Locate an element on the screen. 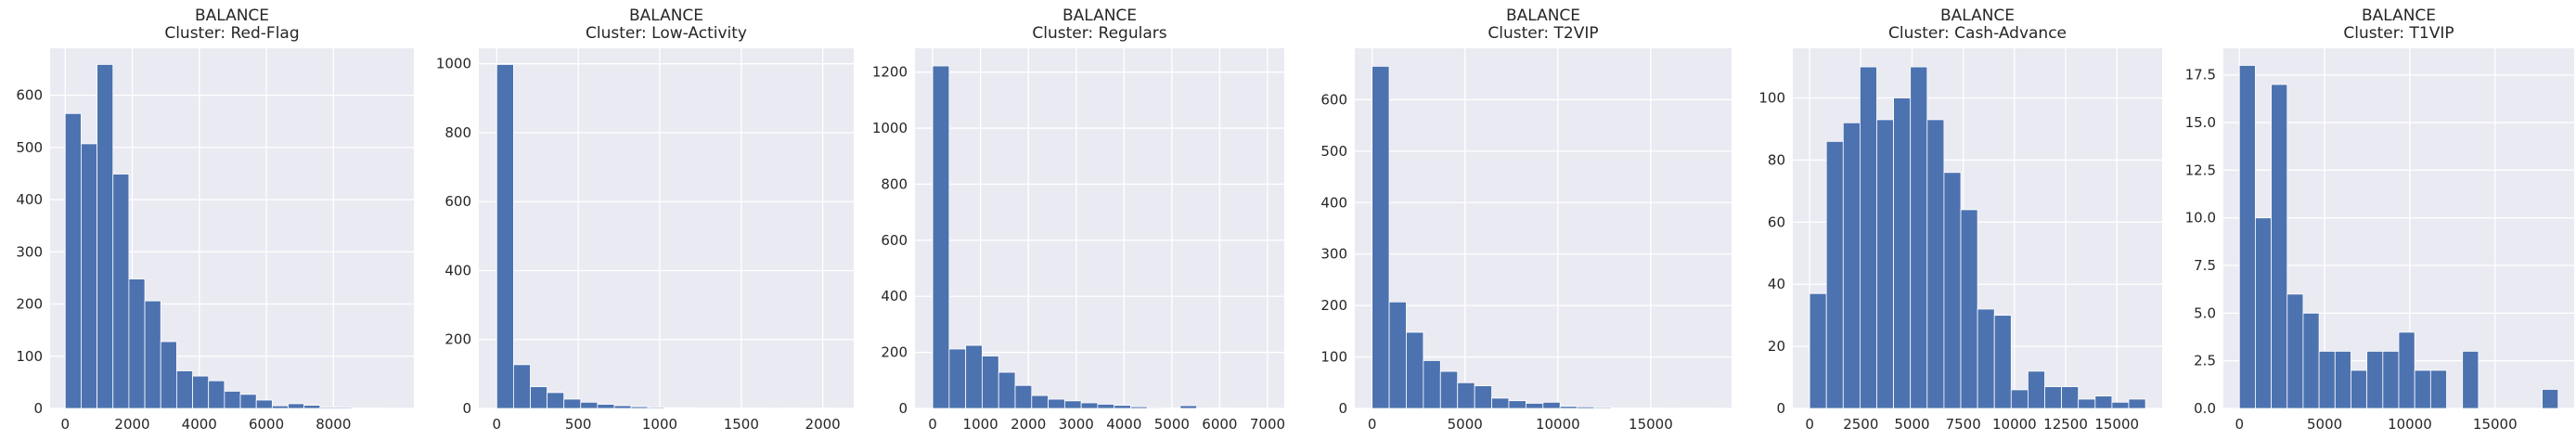  y-tick-label: 500 is located at coordinates (1333, 151).